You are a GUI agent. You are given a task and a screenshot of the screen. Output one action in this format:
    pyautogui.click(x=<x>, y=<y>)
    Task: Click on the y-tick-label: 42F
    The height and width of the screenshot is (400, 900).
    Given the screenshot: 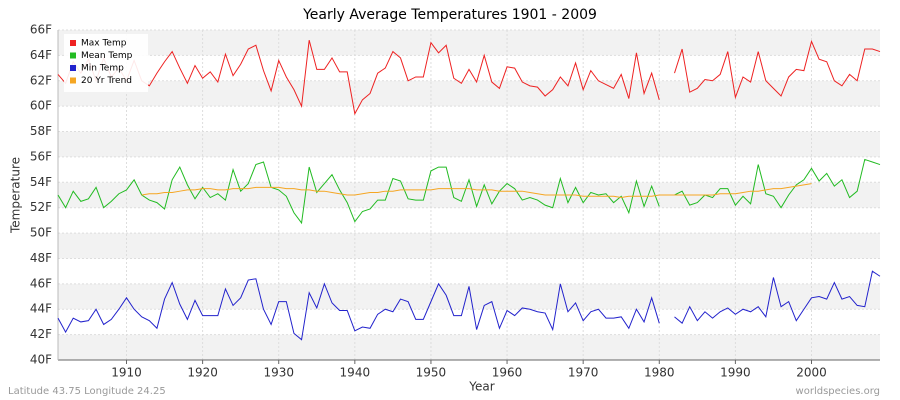 What is the action you would take?
    pyautogui.click(x=41, y=334)
    